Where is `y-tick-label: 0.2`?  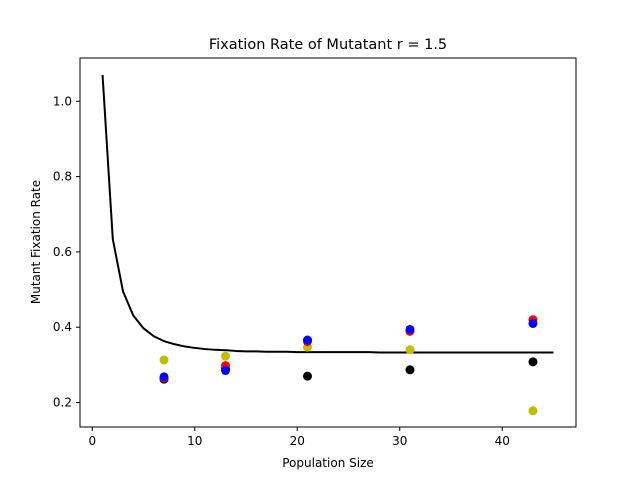 y-tick-label: 0.2 is located at coordinates (62, 403).